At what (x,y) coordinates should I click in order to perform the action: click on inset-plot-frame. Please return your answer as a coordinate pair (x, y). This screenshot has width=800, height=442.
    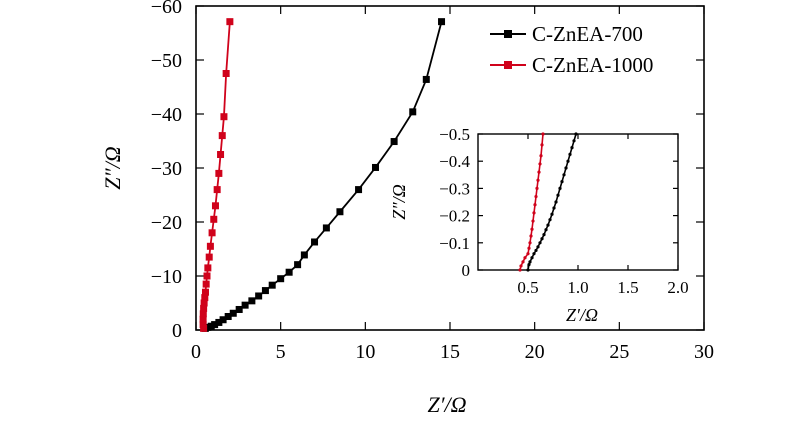
    Looking at the image, I should click on (578, 202).